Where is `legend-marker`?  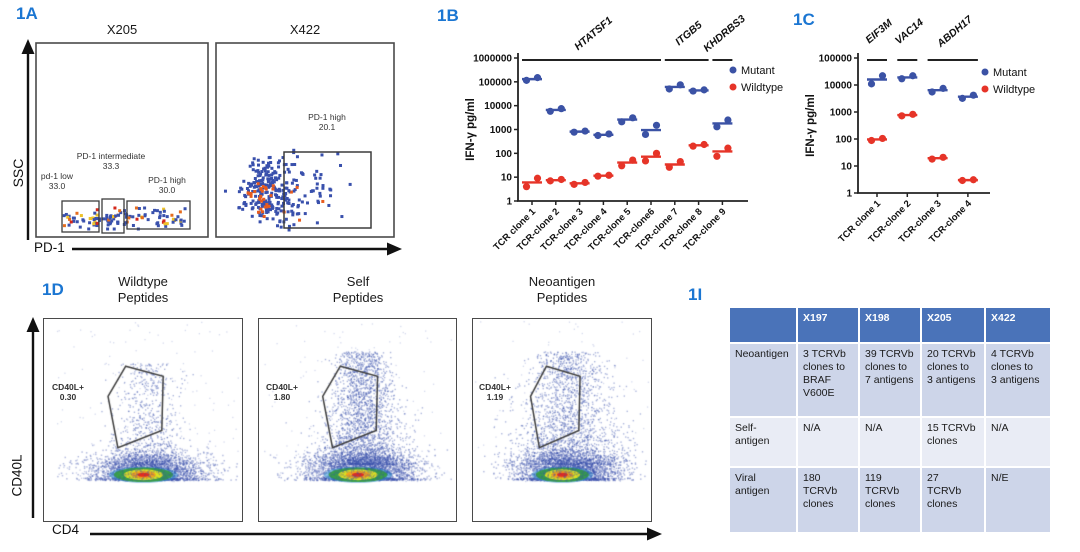
legend-marker is located at coordinates (985, 89).